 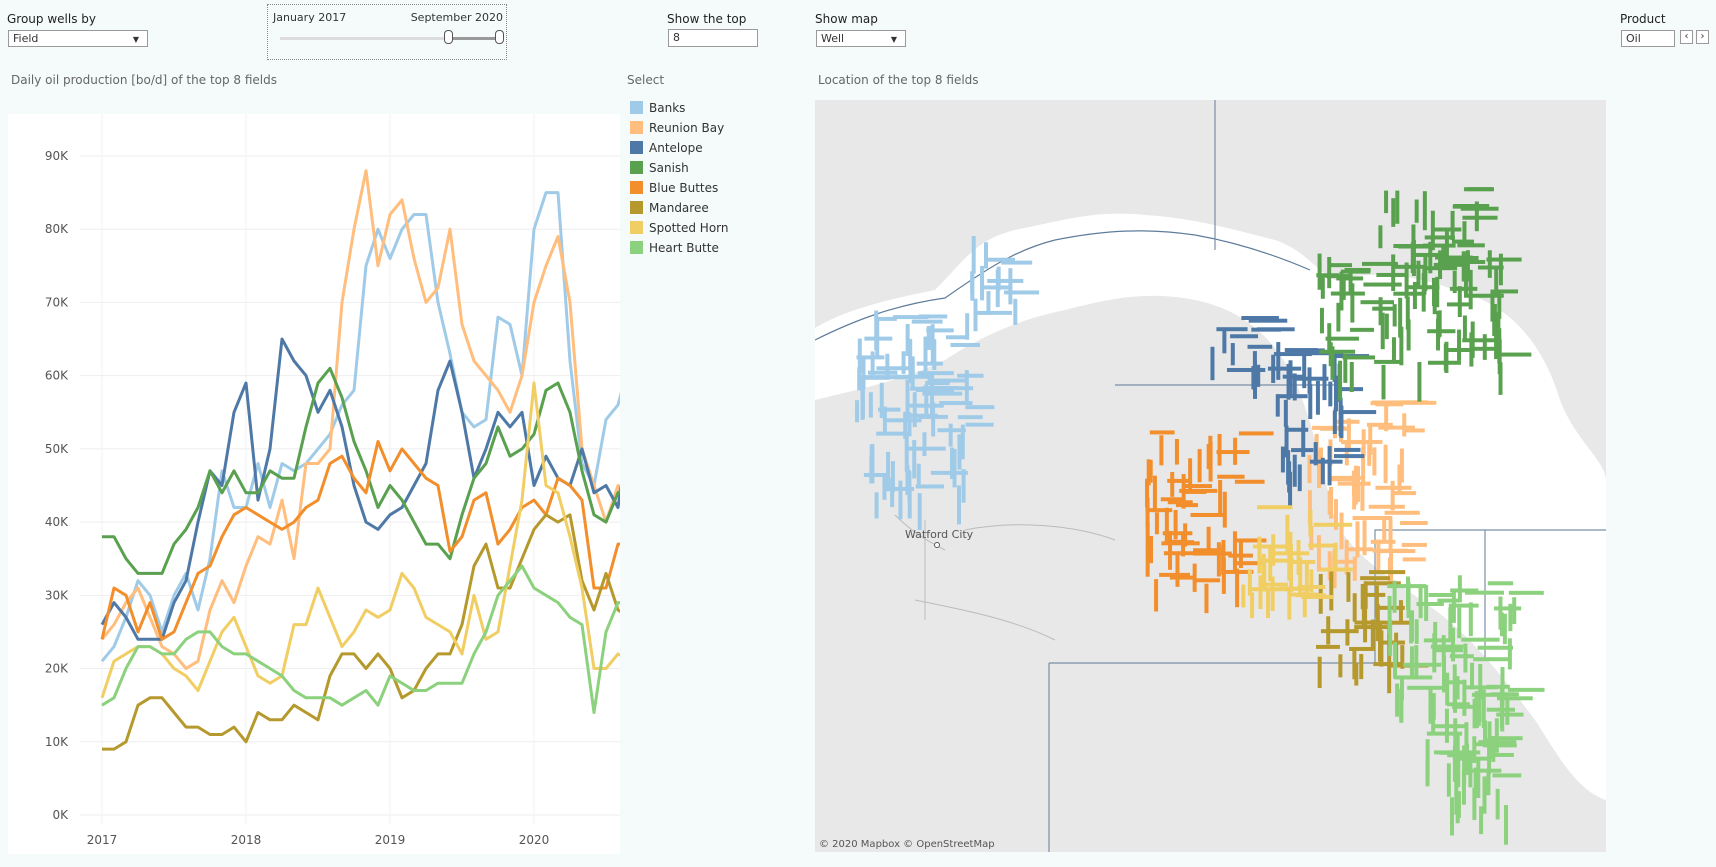 I want to click on slider-track, so click(x=389, y=38).